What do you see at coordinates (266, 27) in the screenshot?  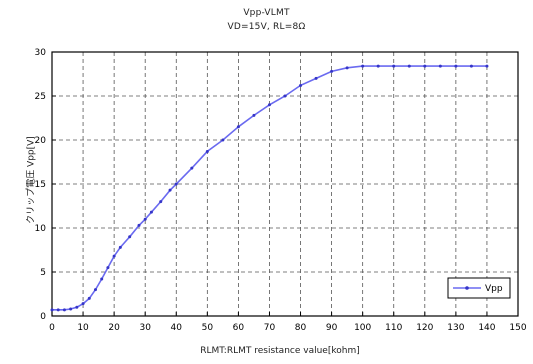 I see `chart-subtitle: VD=15V, RL=8Ω` at bounding box center [266, 27].